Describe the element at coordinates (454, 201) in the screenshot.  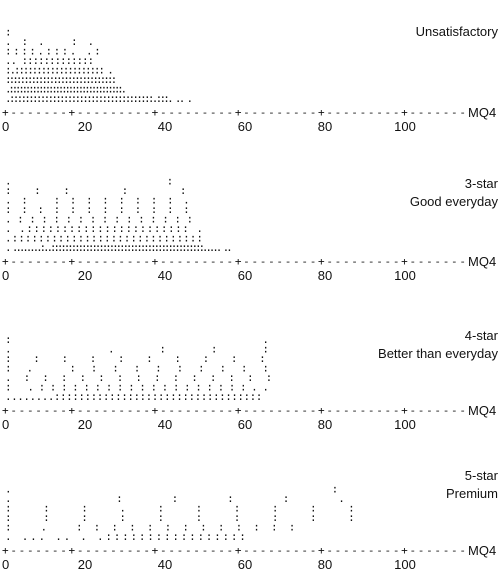
I see `panel-label: Good everyday` at that location.